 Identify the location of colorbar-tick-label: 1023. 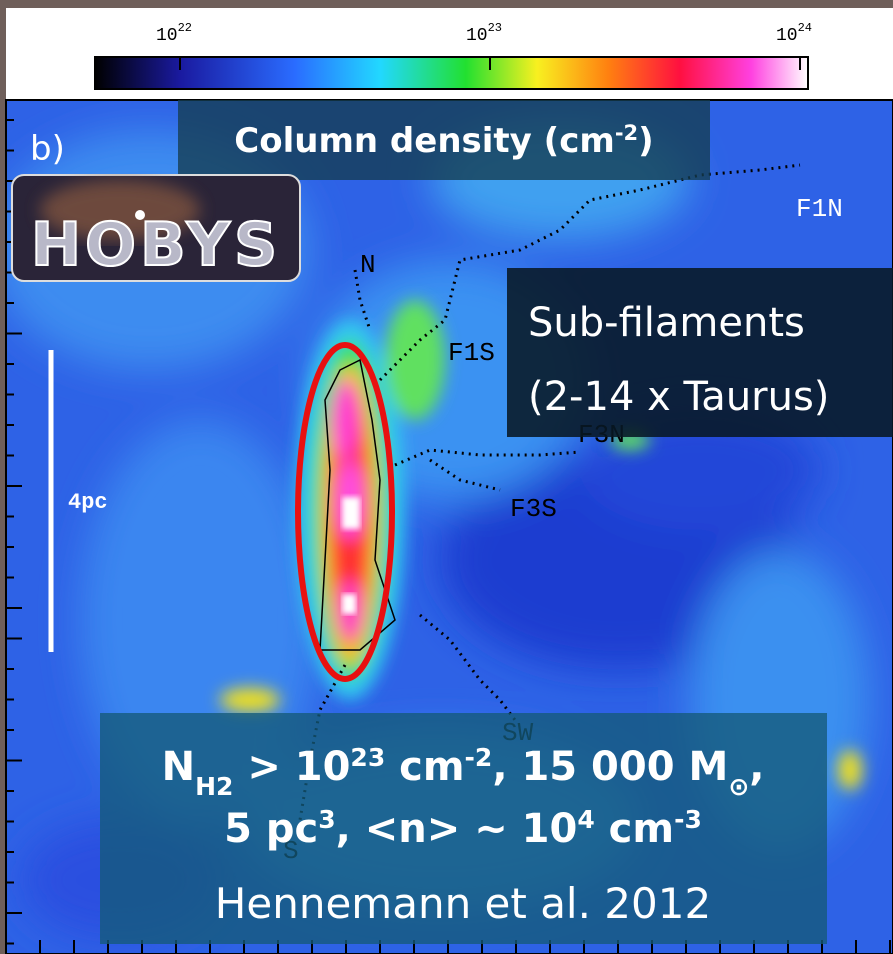
(484, 33).